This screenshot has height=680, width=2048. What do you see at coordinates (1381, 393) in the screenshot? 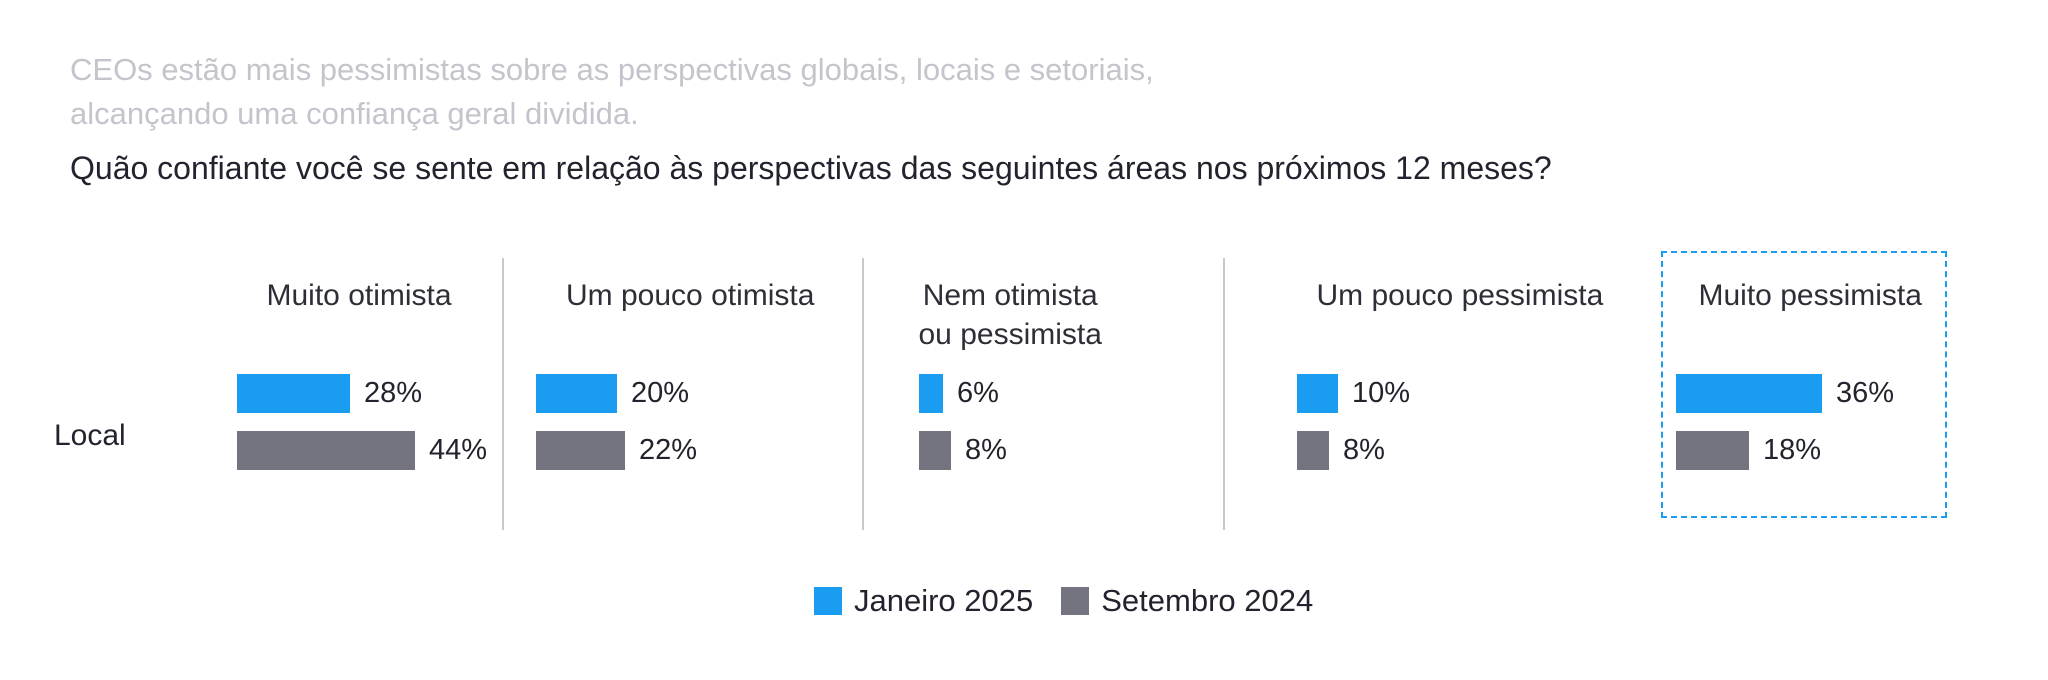
I see `data-label-janeiro-2025-um-pouco-pessimista: 10%` at bounding box center [1381, 393].